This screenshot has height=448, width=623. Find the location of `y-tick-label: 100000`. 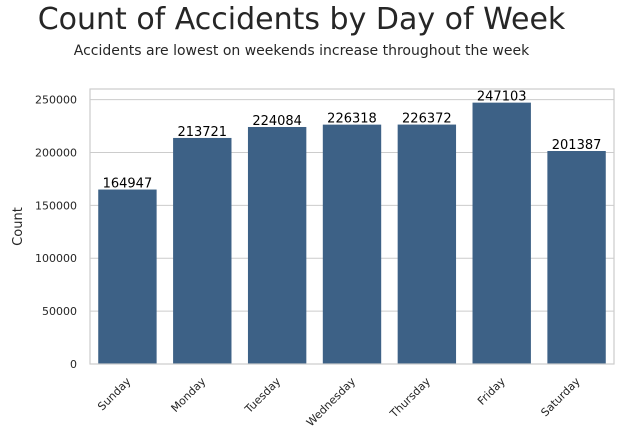

y-tick-label: 100000 is located at coordinates (56, 258).